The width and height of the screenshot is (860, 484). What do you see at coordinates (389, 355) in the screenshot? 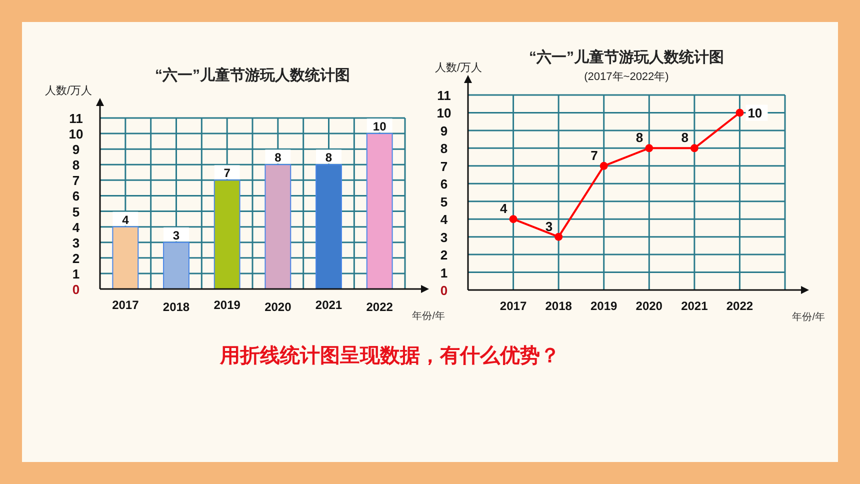
I see `text: 用折线统计图呈现数据，有什么优势？` at bounding box center [389, 355].